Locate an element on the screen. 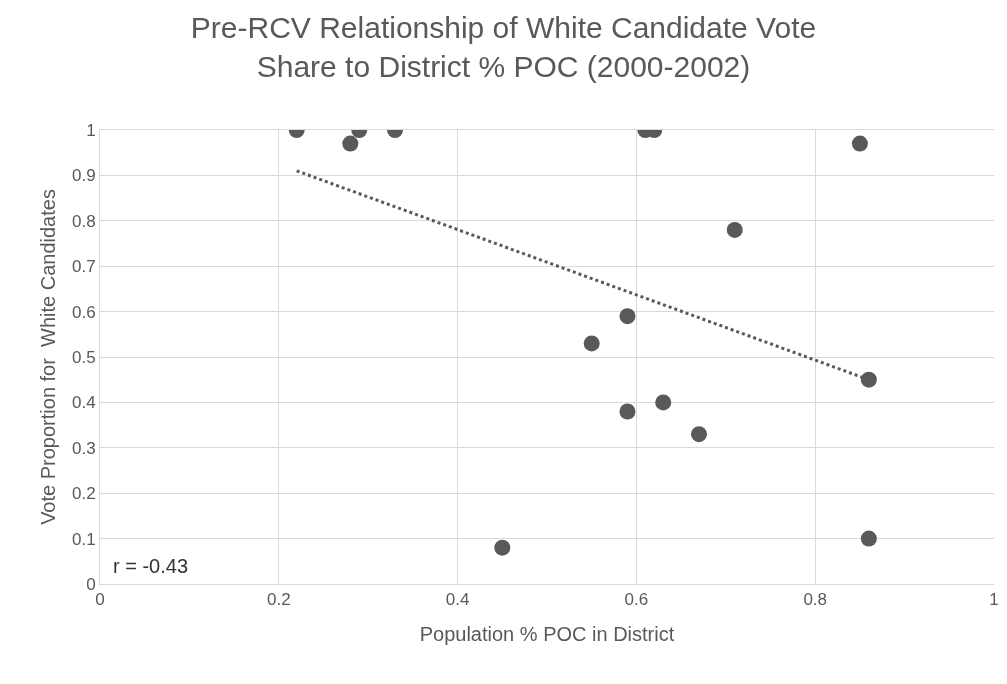 Image resolution: width=1007 pixels, height=684 pixels. annotation: r = -0.43 is located at coordinates (151, 566).